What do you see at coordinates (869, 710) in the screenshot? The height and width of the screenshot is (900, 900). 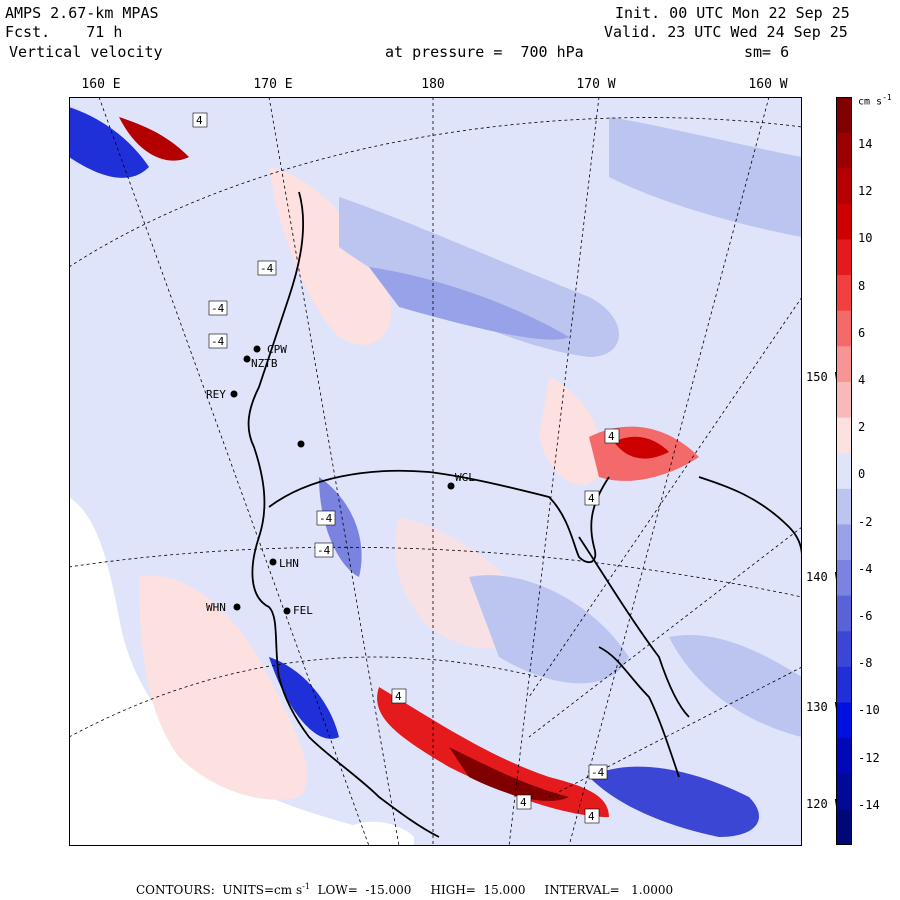 I see `colorbar-tick-label: -10` at bounding box center [869, 710].